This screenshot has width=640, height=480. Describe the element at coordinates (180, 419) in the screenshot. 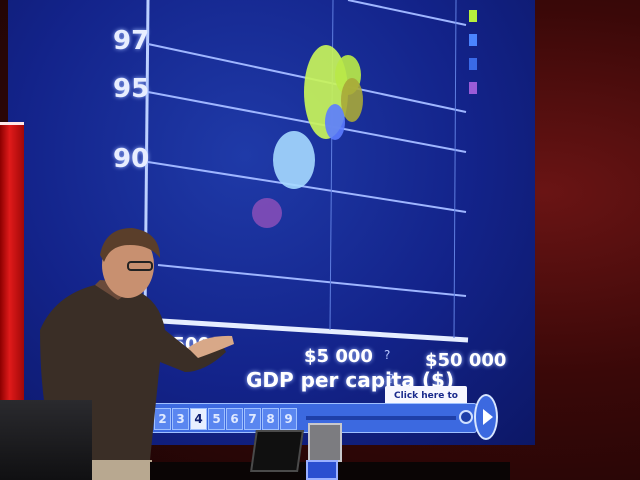

I see `year-button: 3` at that location.